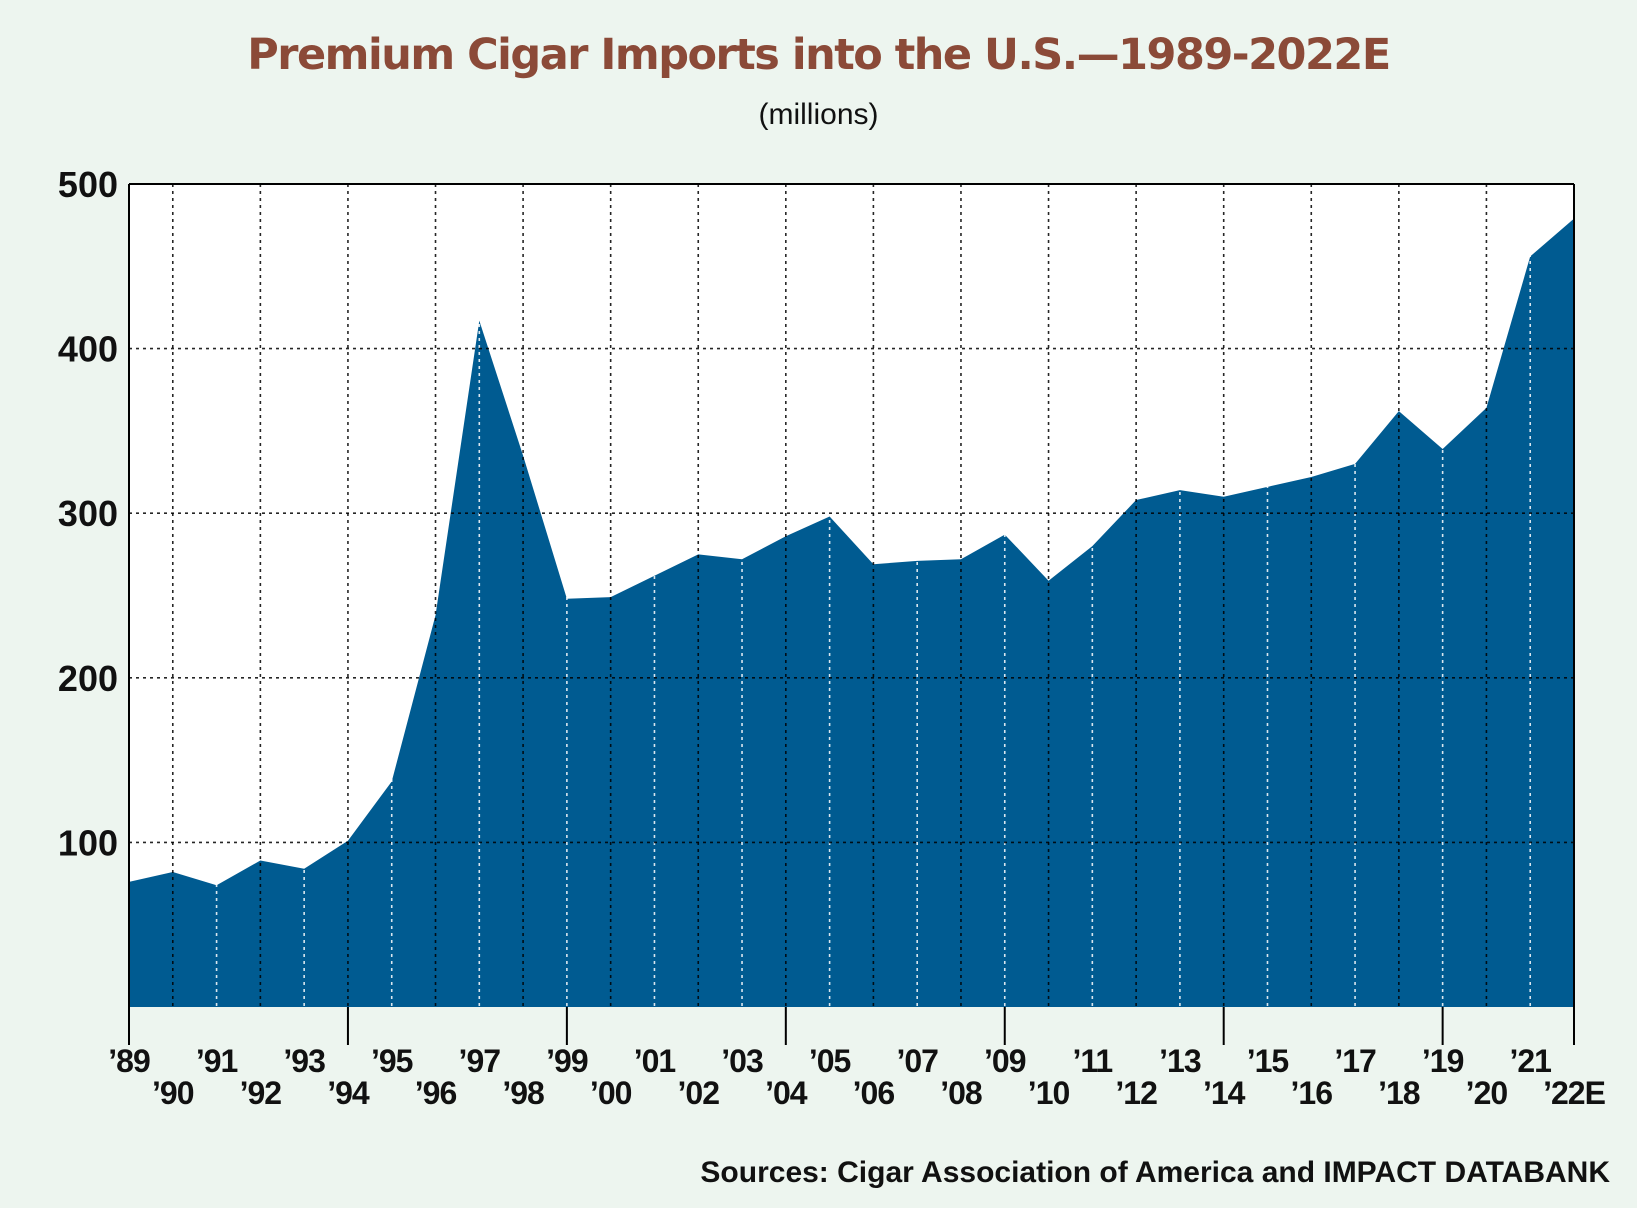 The image size is (1637, 1208). What do you see at coordinates (88, 678) in the screenshot?
I see `y-tick-label: 200` at bounding box center [88, 678].